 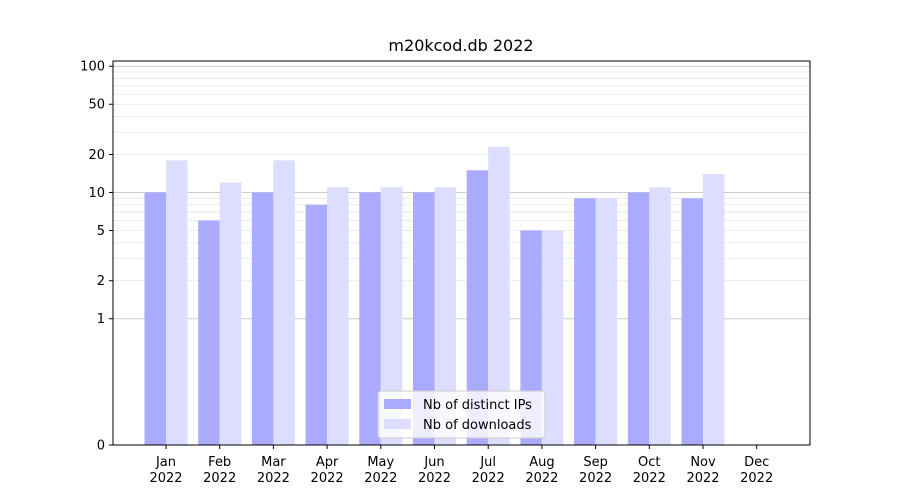 I want to click on y-tick-label: 2, so click(x=101, y=281).